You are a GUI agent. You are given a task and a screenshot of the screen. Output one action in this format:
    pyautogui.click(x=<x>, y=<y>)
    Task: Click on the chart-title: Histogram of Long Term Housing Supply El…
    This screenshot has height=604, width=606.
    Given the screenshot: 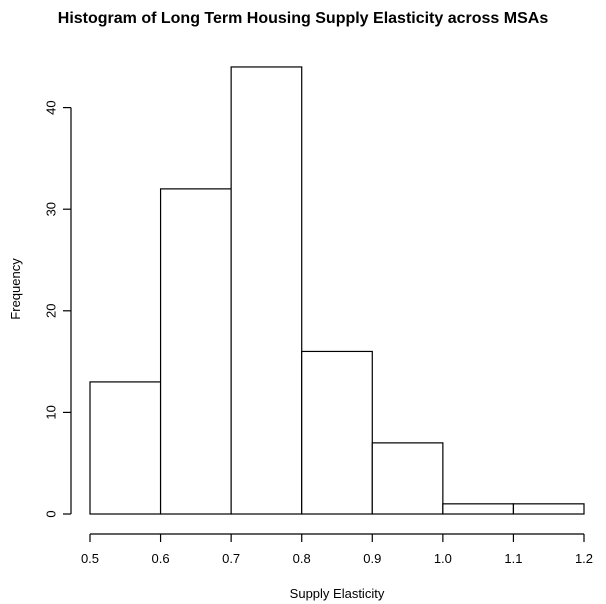 What is the action you would take?
    pyautogui.click(x=303, y=18)
    